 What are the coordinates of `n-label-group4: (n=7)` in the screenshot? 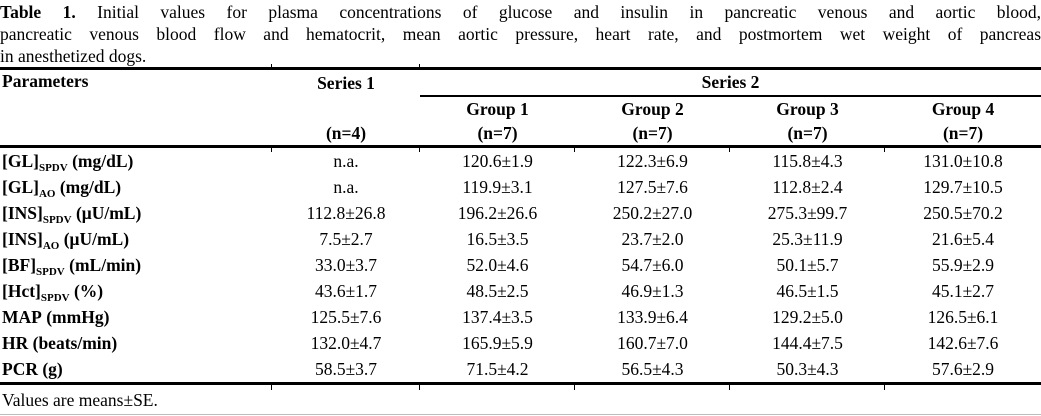 It's located at (963, 133).